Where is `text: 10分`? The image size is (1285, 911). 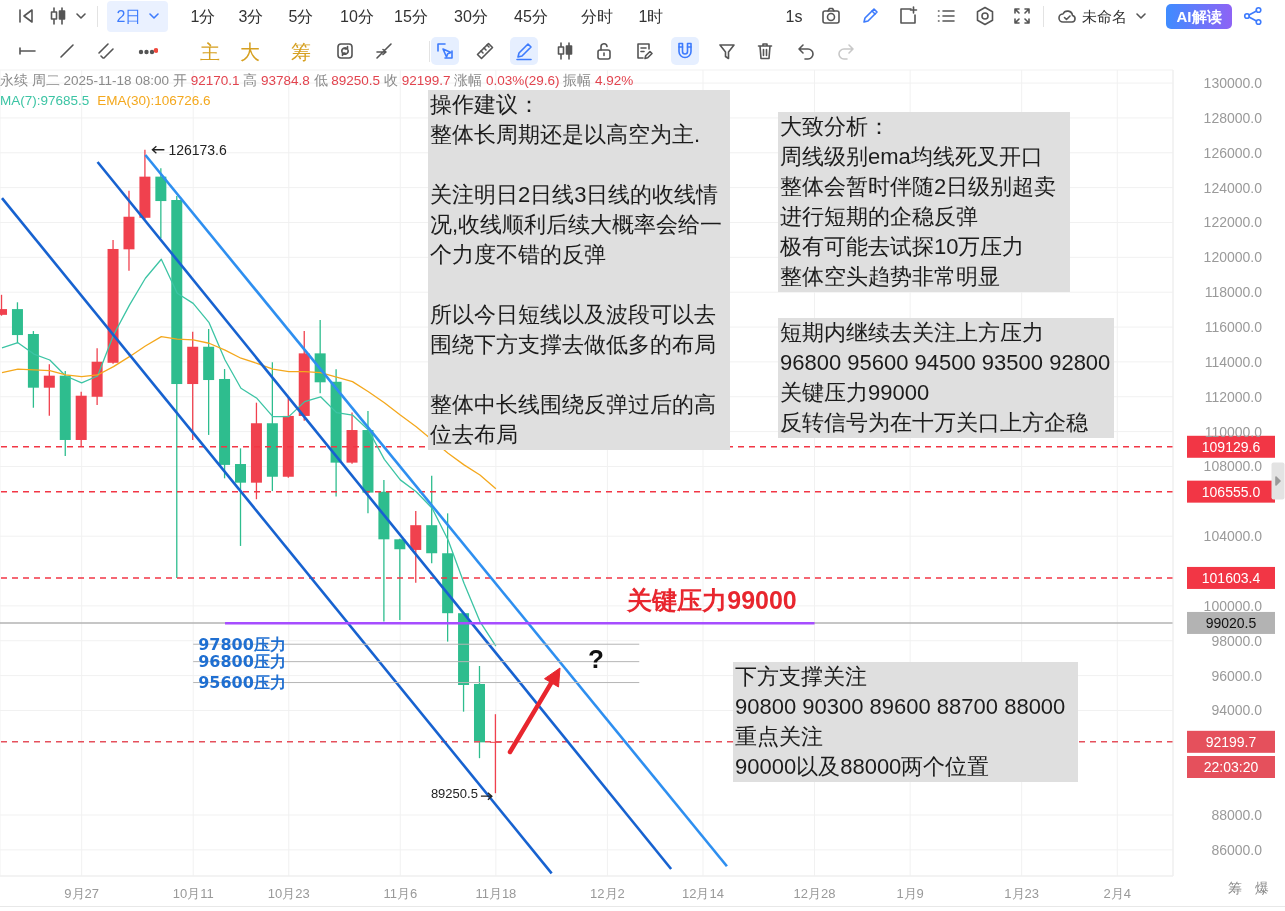
text: 10分 is located at coordinates (357, 17).